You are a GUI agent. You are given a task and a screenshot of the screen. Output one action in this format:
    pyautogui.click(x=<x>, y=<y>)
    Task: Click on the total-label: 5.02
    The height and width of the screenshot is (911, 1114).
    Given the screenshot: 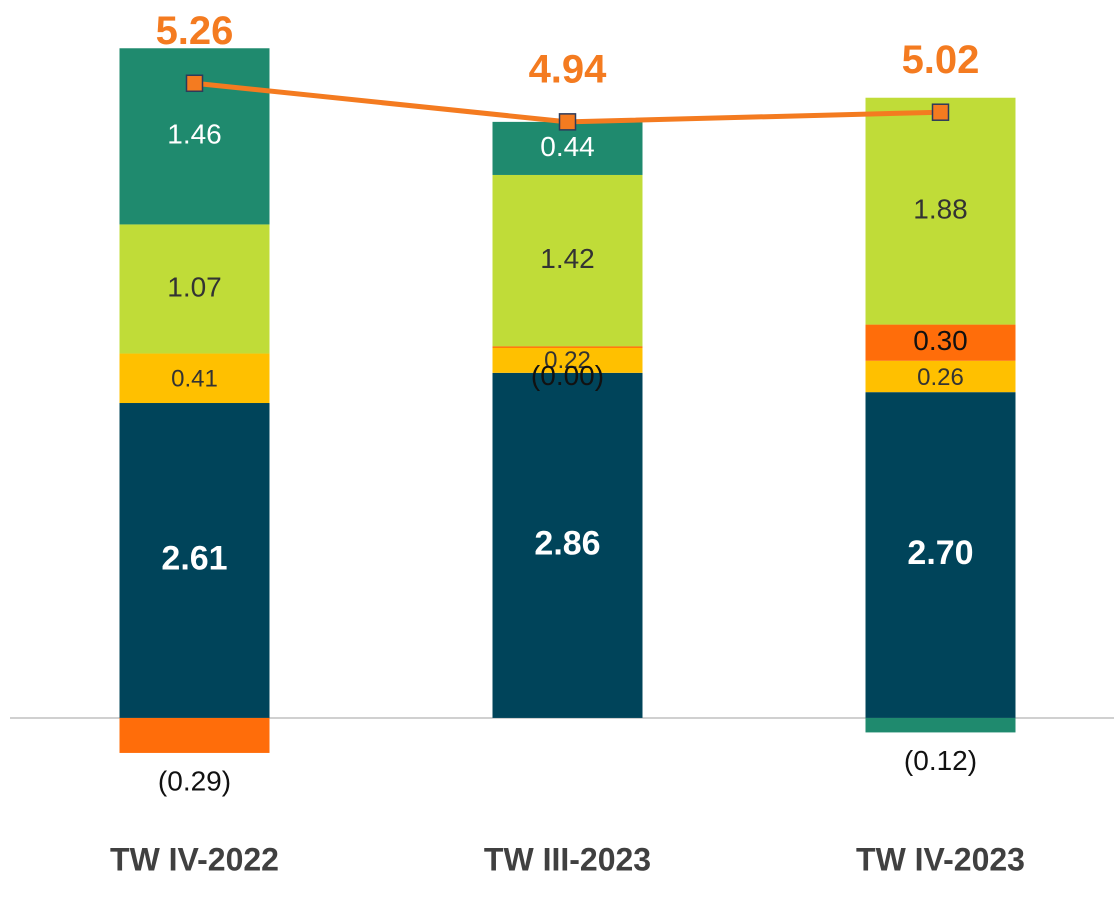 What is the action you would take?
    pyautogui.click(x=941, y=60)
    